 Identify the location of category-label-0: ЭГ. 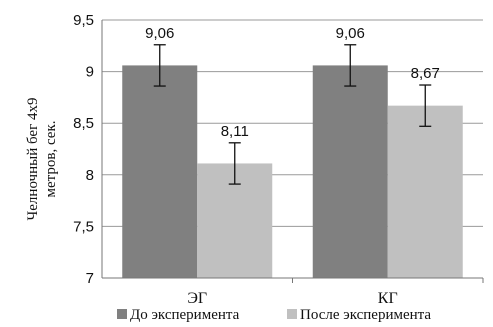
(197, 298).